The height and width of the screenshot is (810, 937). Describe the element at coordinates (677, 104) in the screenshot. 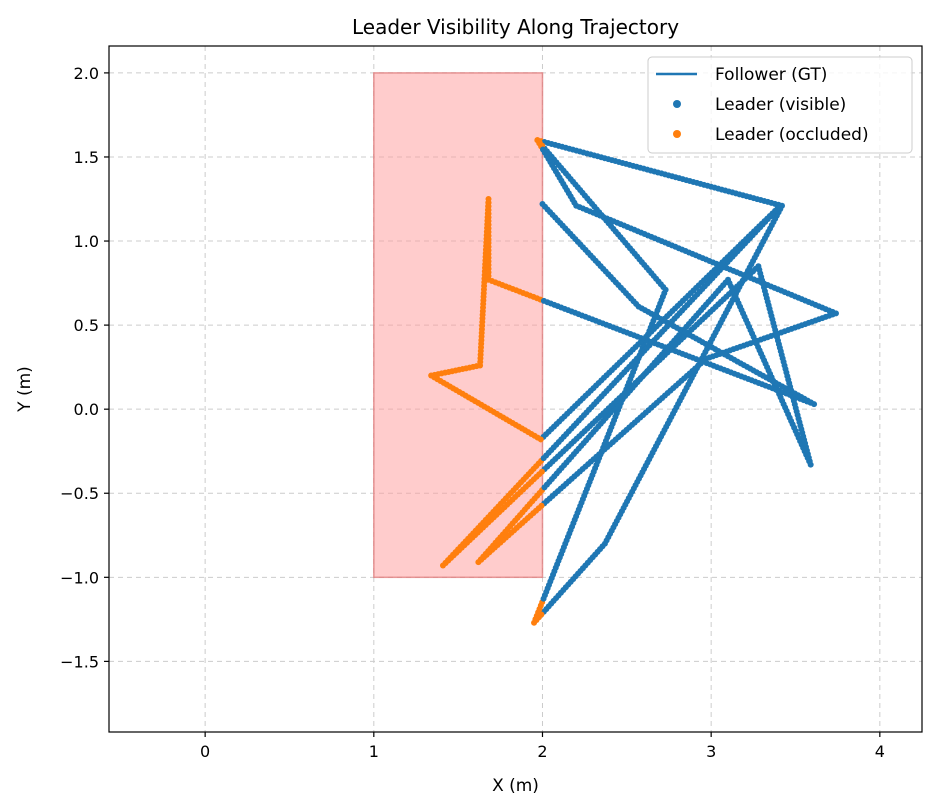

I see `legend-marker-leader-visible` at that location.